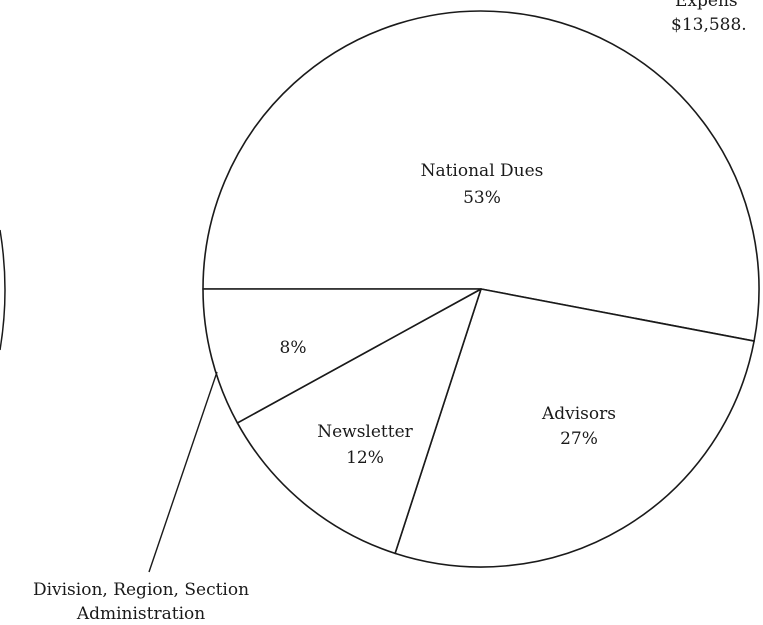 This screenshot has width=763, height=625. What do you see at coordinates (365, 432) in the screenshot?
I see `slice-label-newsletter: Newsletter` at bounding box center [365, 432].